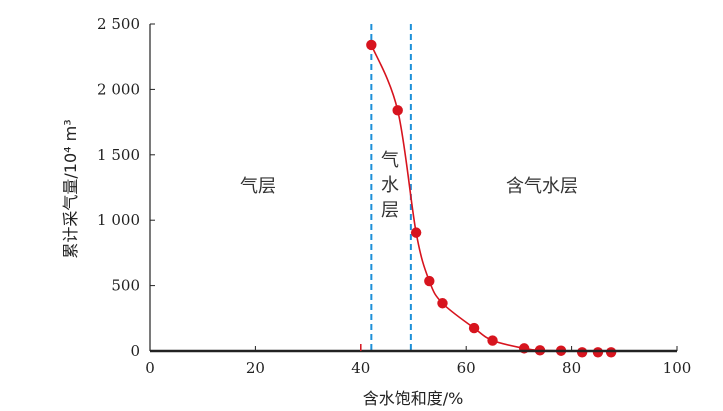 This screenshot has height=411, width=723. I want to click on y-tick-label: 500, so click(125, 286).